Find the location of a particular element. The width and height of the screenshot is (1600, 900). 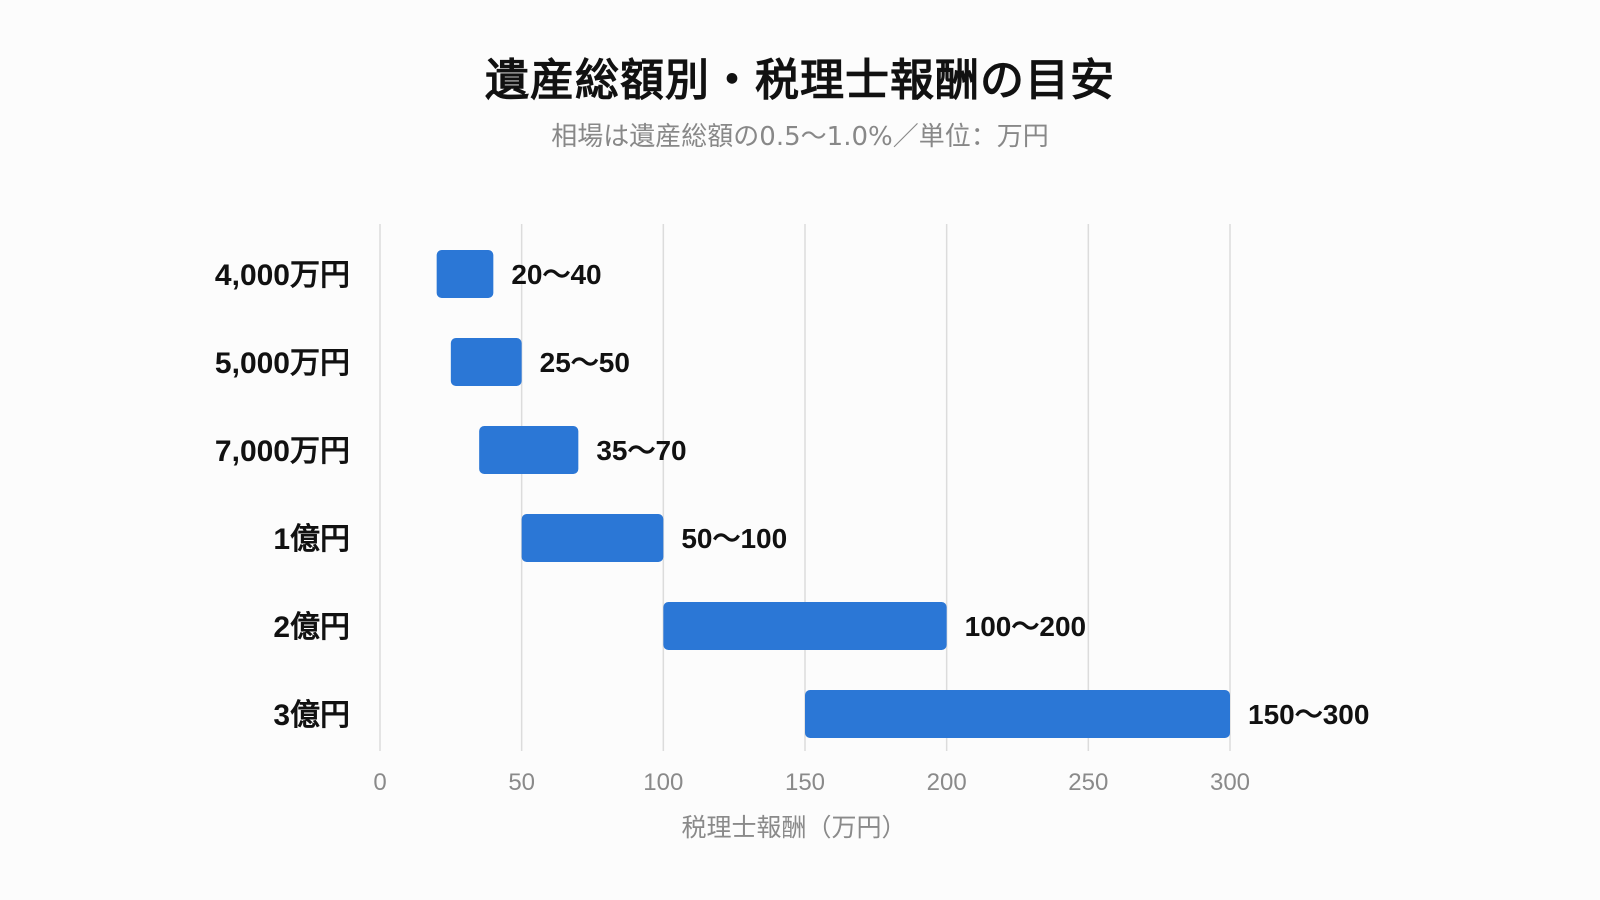

x-tick-label: 250 is located at coordinates (1088, 782).